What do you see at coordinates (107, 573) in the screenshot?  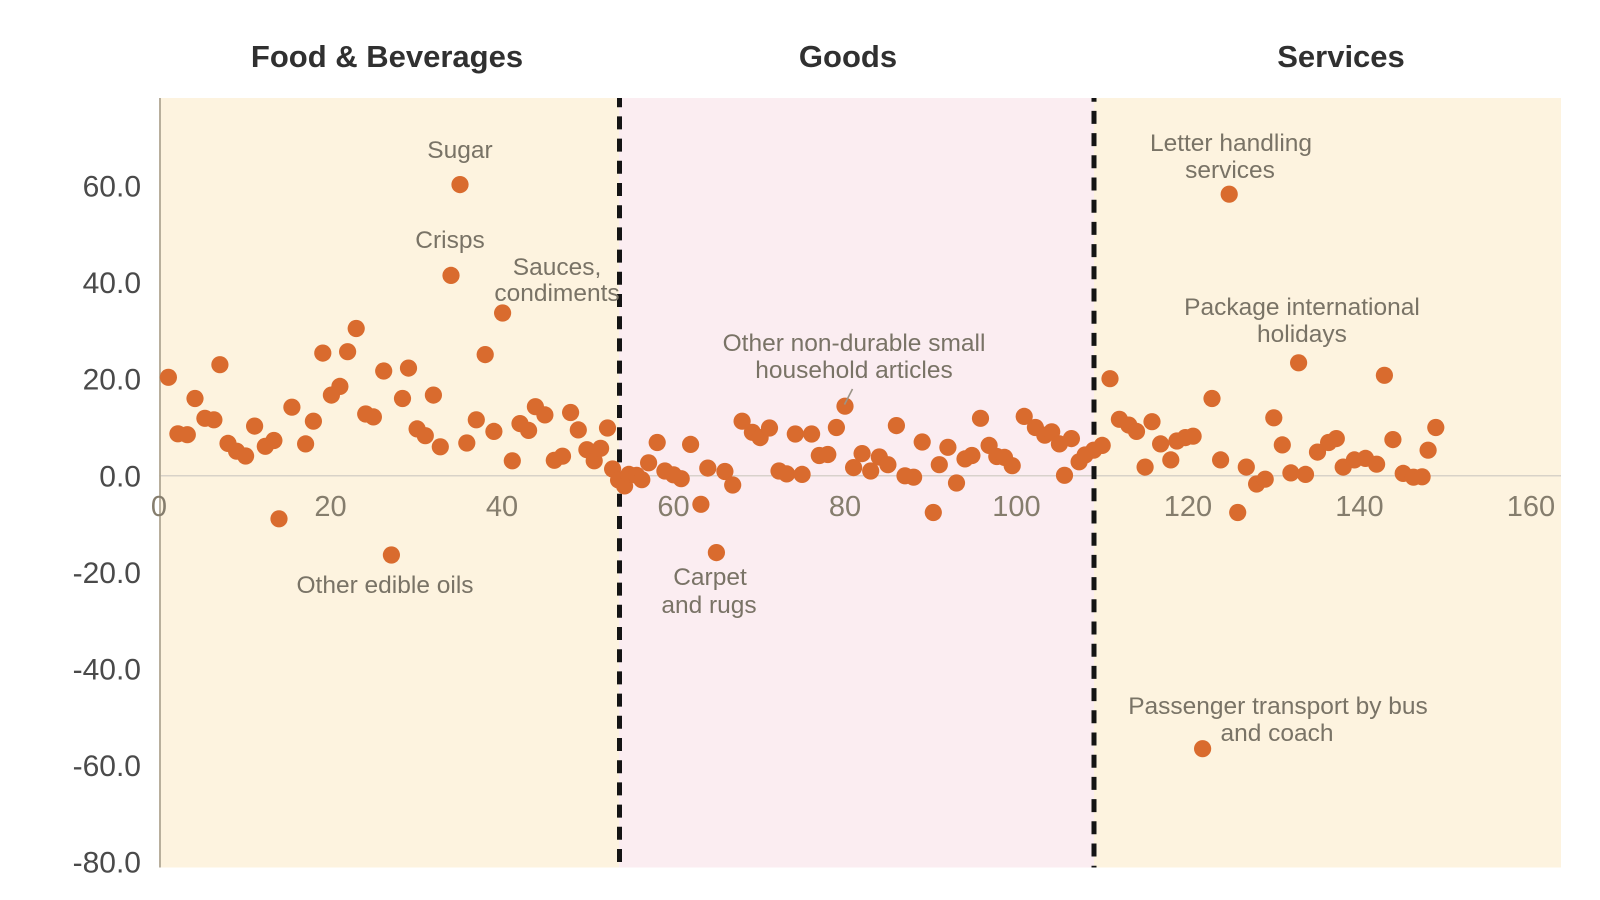 I see `svg-text: -20.0` at bounding box center [107, 573].